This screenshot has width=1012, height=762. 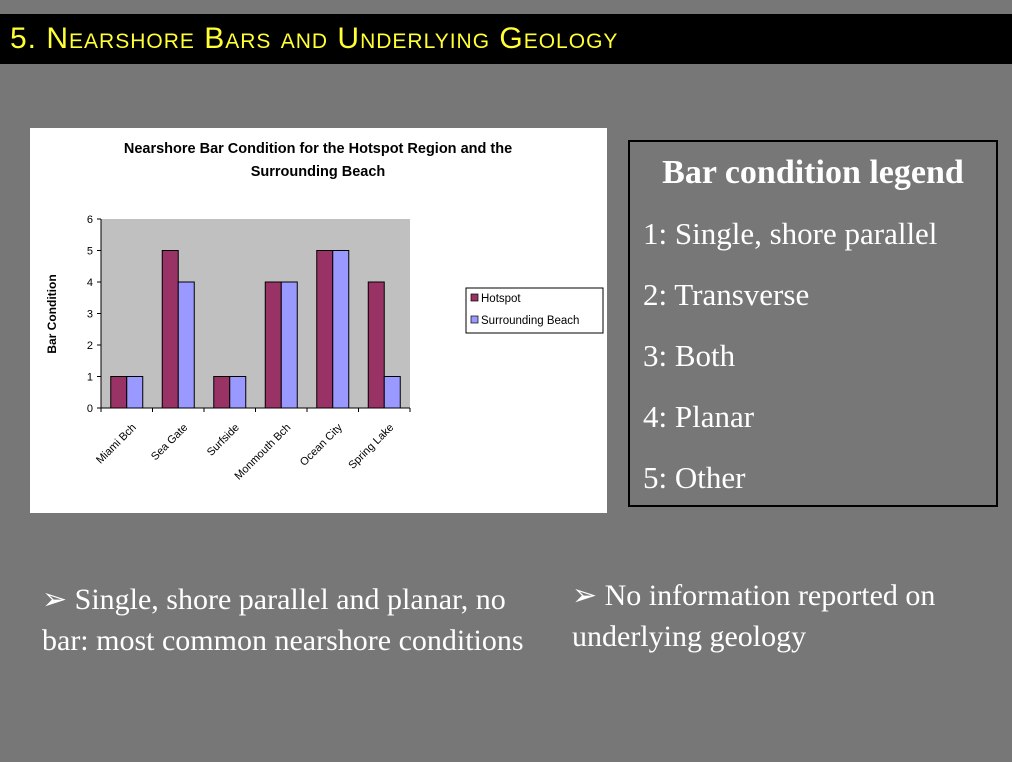 I want to click on y-tick-label: 4, so click(x=90, y=283).